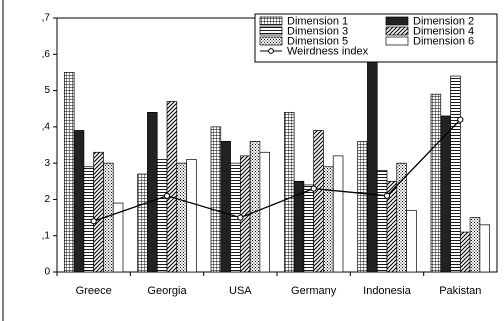 This screenshot has width=504, height=321. What do you see at coordinates (46, 18) in the screenshot?
I see `y-tick-label: ,7` at bounding box center [46, 18].